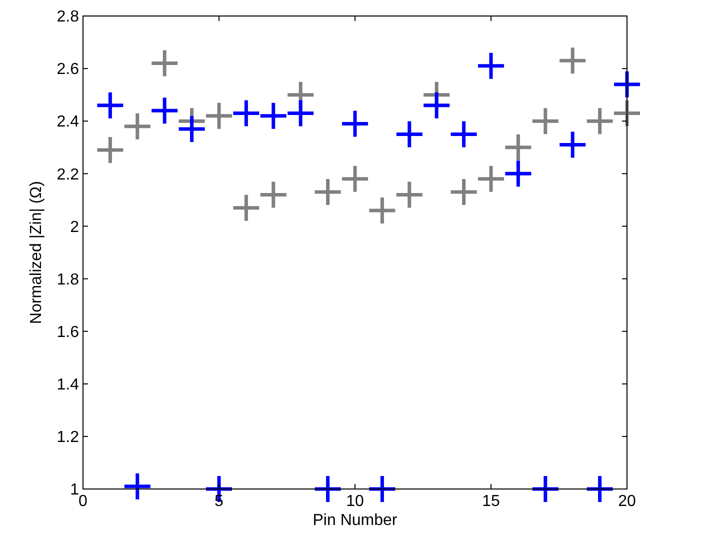  I want to click on y-tick-label: 2.4, so click(68, 122).